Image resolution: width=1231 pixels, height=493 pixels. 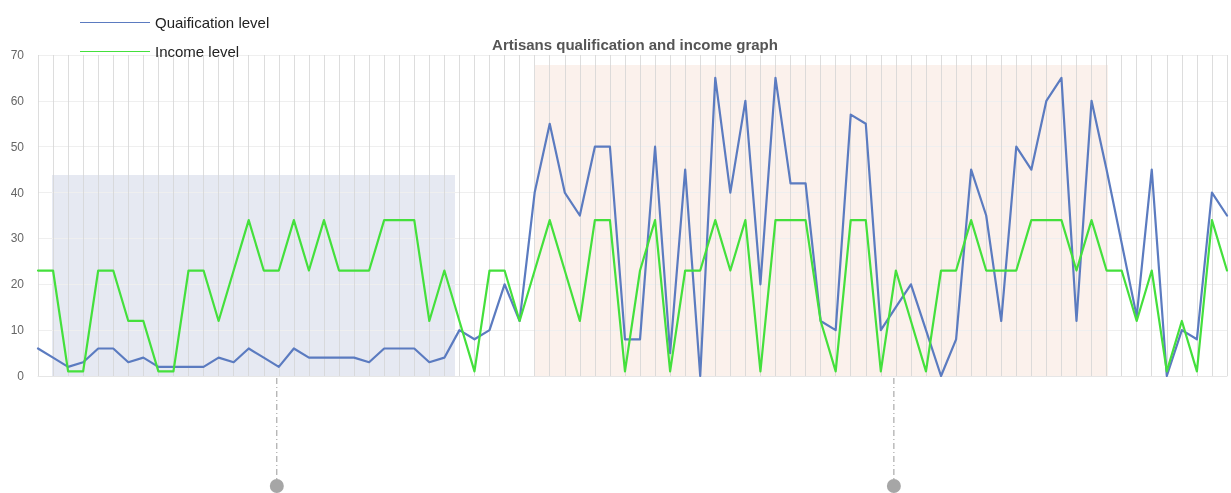 What do you see at coordinates (17, 146) in the screenshot?
I see `y-tick-label: 50` at bounding box center [17, 146].